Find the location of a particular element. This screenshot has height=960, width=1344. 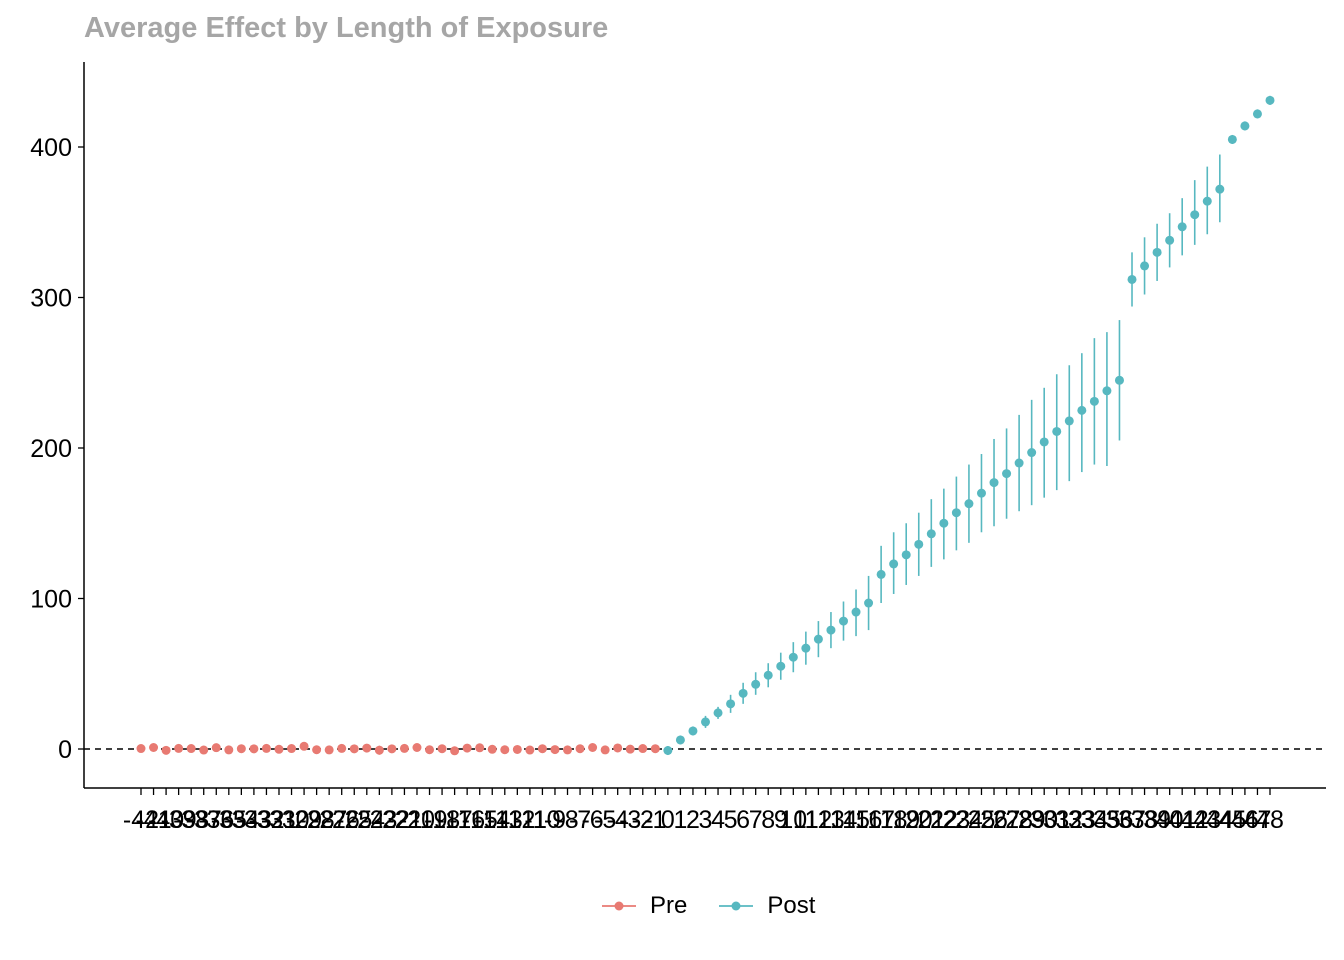

legend-swatch-pre is located at coordinates (619, 906).